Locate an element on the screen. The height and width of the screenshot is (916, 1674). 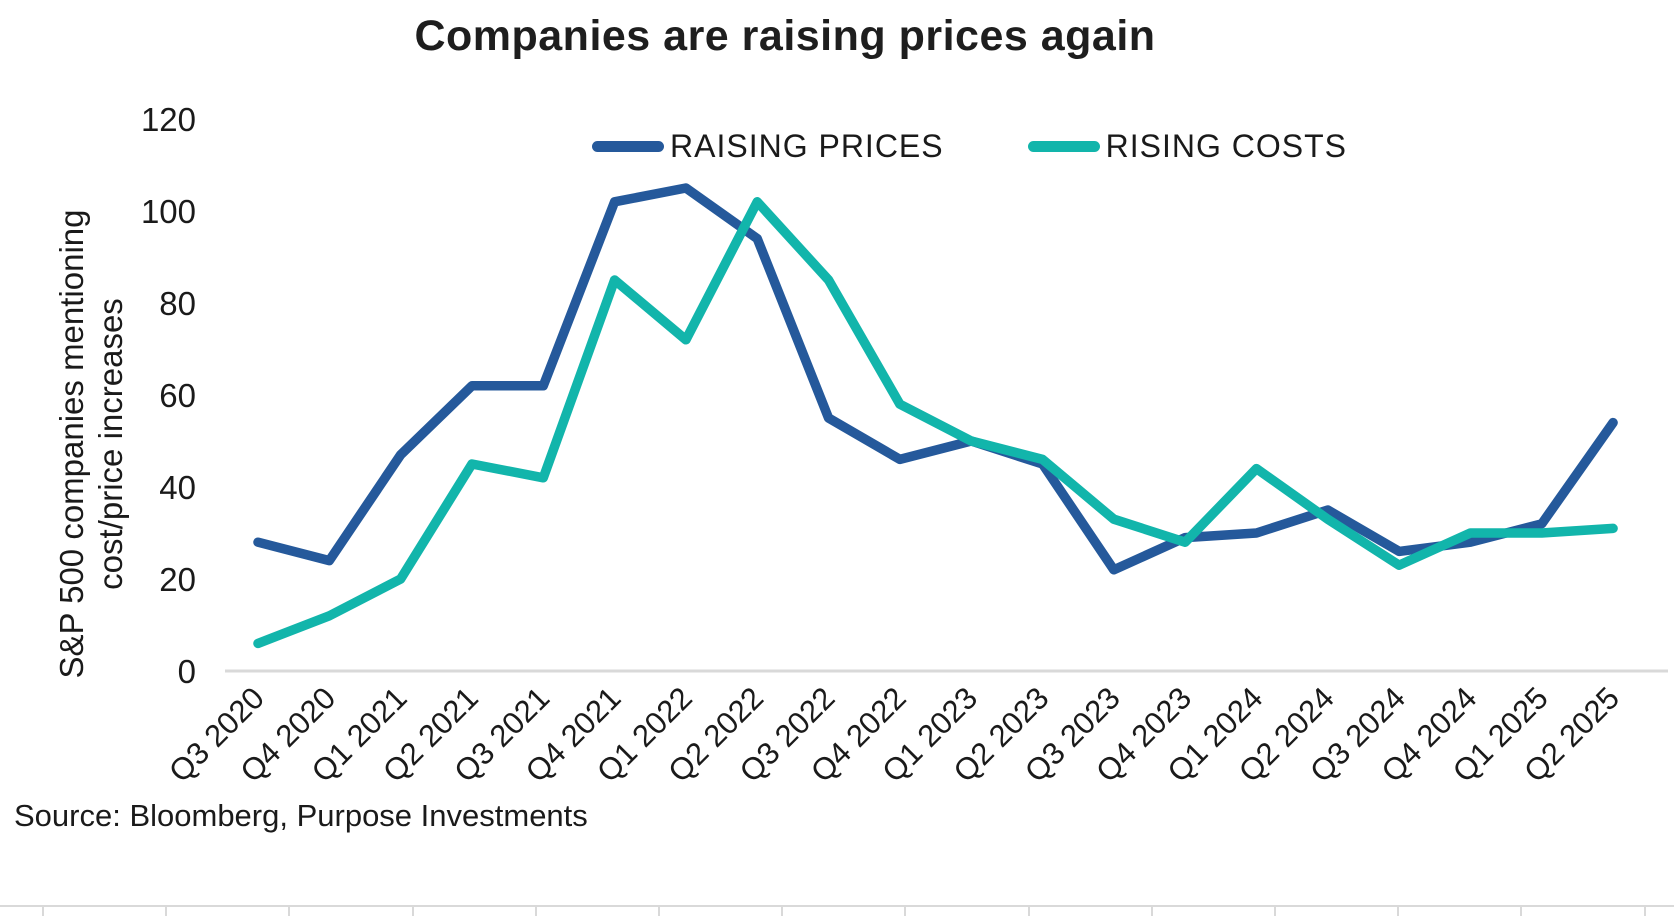
y-tick-label: 0 is located at coordinates (187, 671).